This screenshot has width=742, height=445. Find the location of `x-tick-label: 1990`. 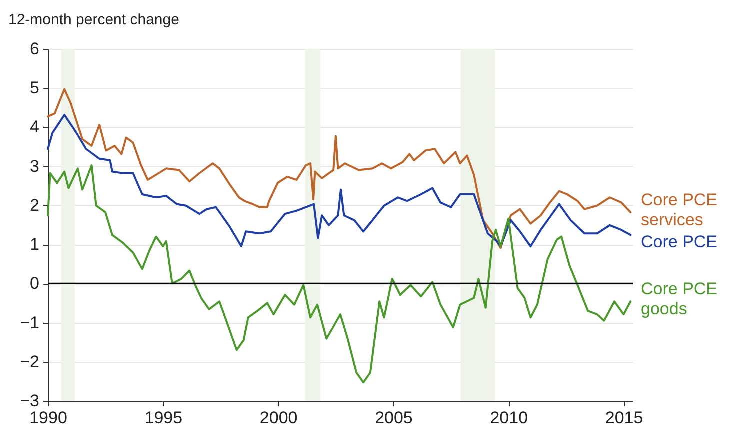

x-tick-label: 1990 is located at coordinates (49, 418).